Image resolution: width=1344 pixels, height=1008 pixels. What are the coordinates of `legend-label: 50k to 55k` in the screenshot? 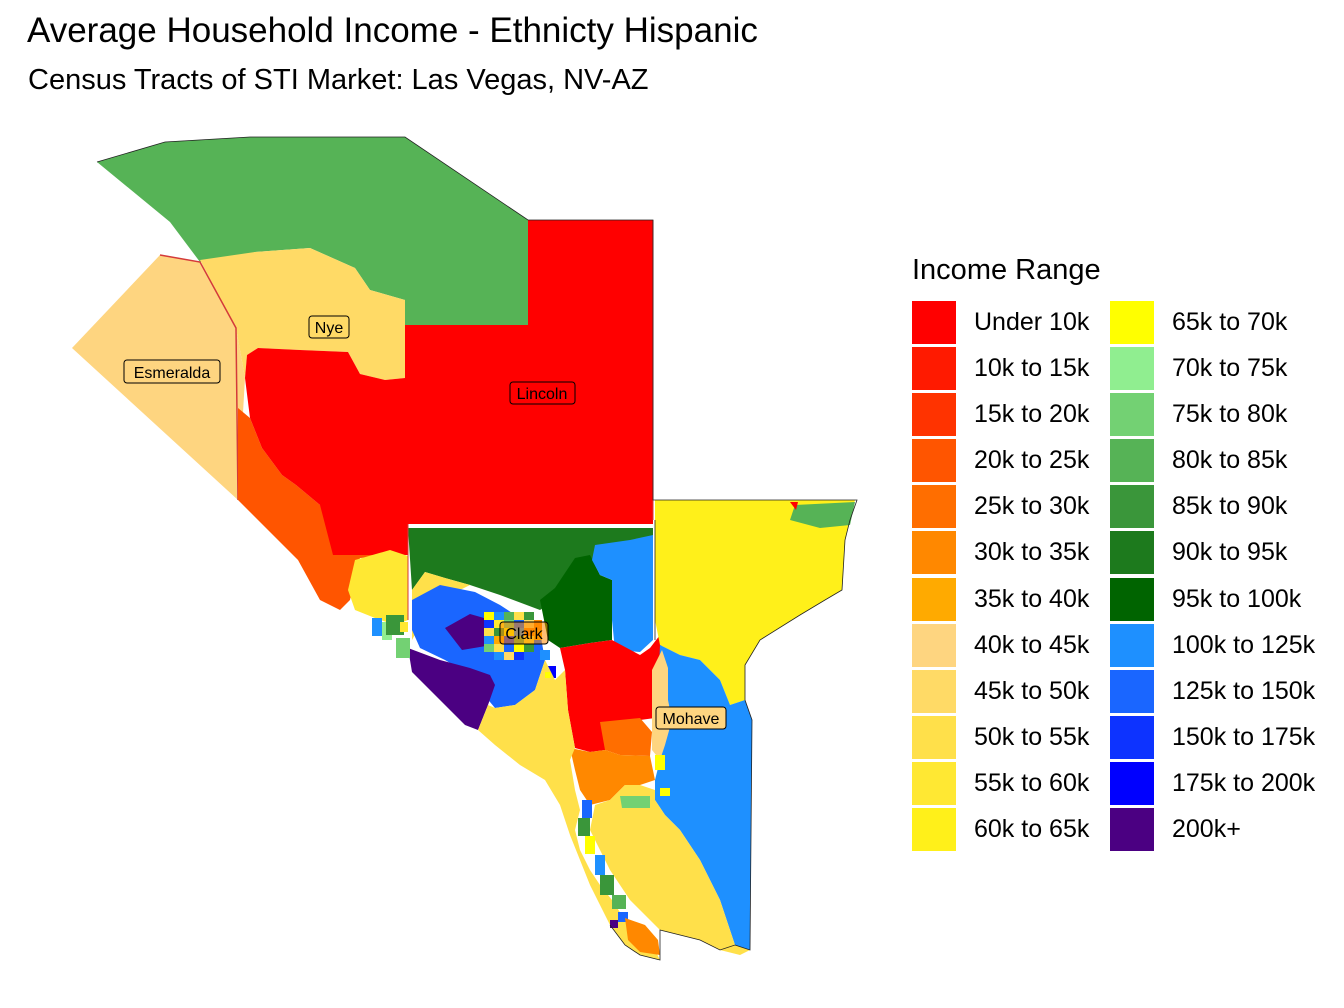 It's located at (1032, 736).